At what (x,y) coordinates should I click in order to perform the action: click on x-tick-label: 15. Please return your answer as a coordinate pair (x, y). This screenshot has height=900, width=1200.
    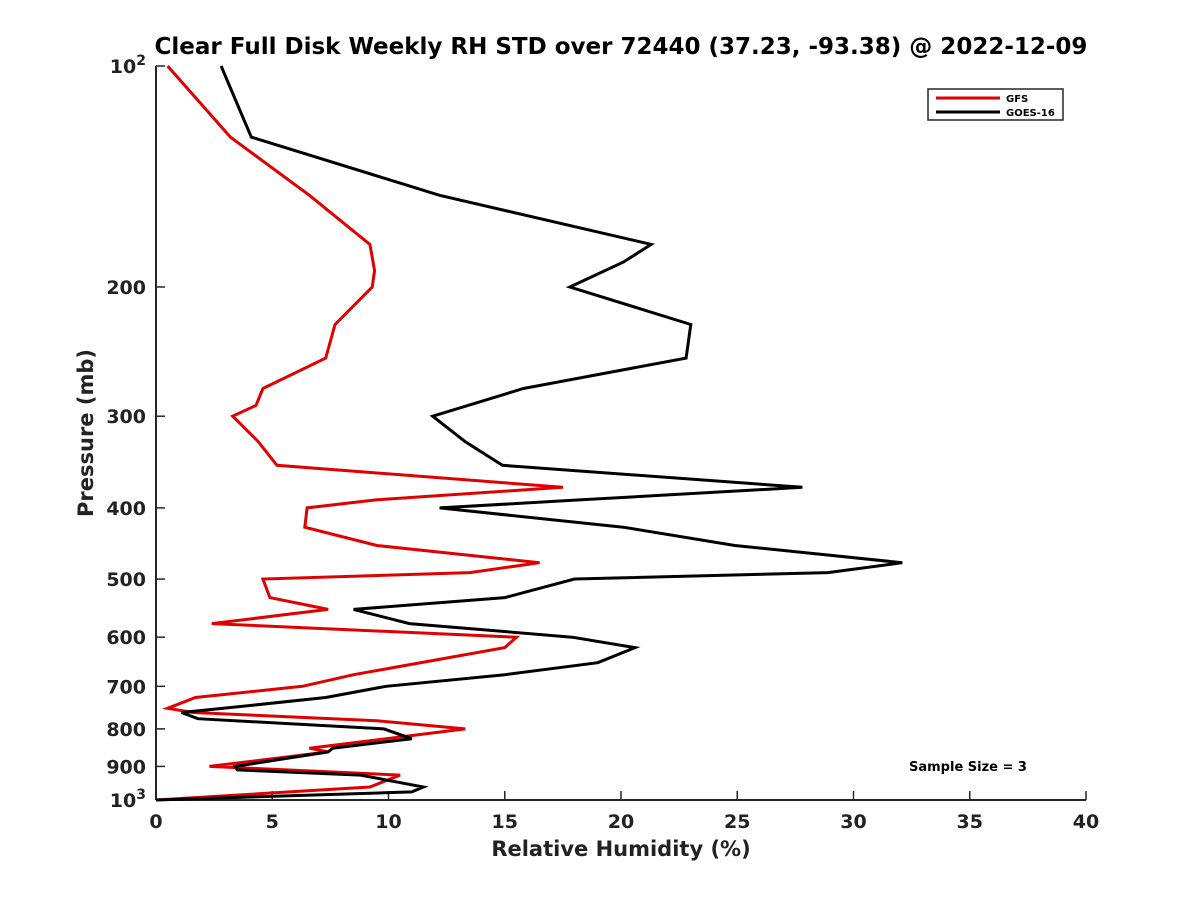
    Looking at the image, I should click on (505, 822).